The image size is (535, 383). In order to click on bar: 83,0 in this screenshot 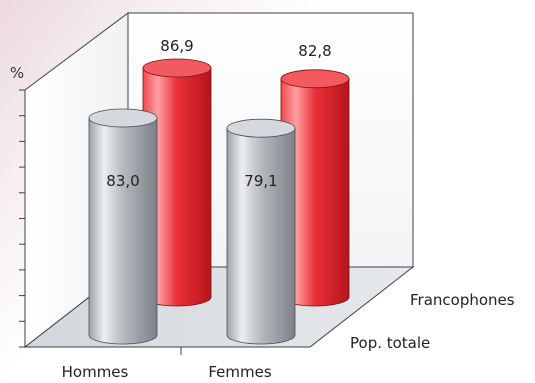, I will do `click(123, 226)`.